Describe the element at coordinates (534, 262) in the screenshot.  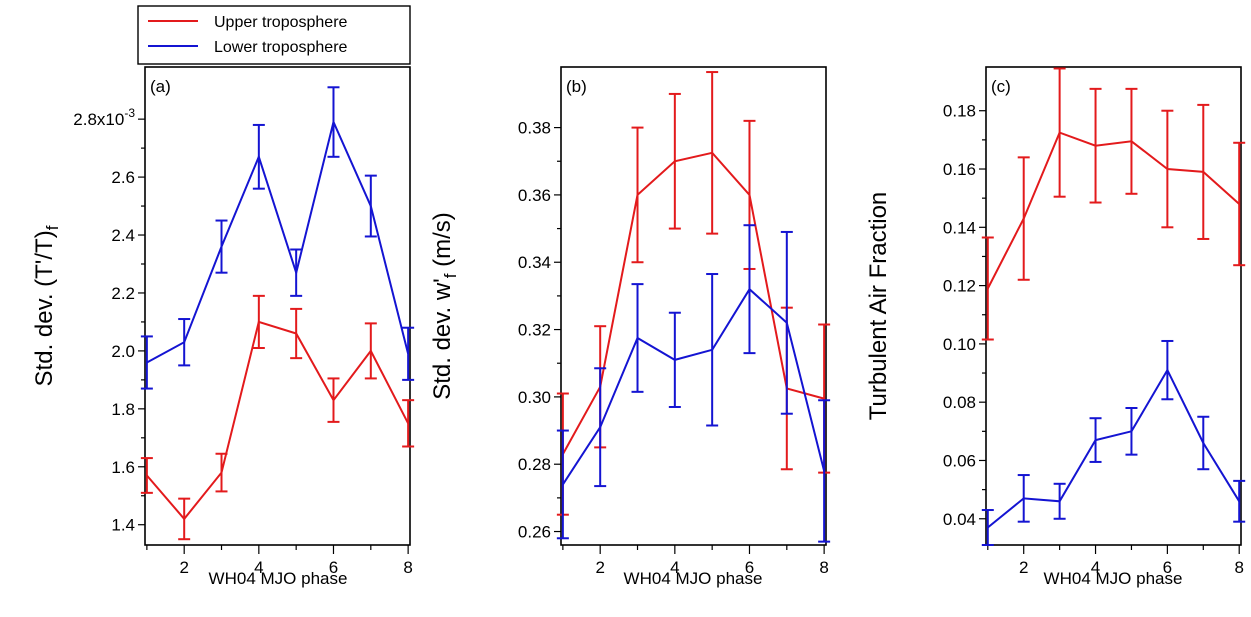
I see `ytick-label: 0.34` at that location.